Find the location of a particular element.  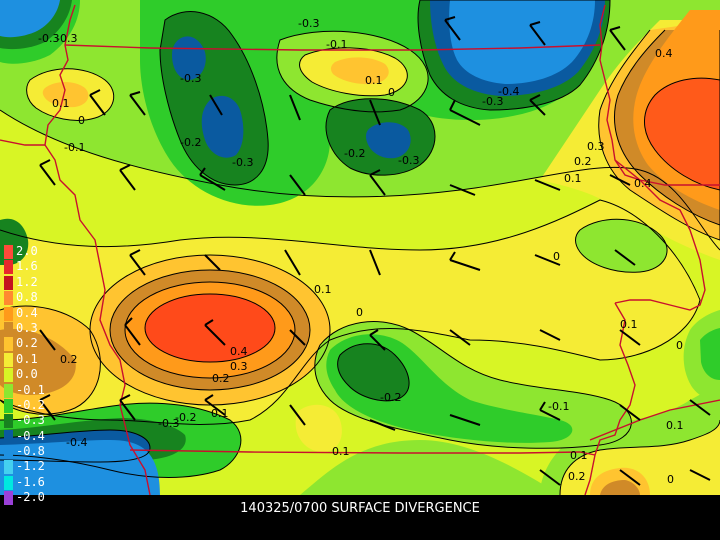

field-s-darkgreen is located at coordinates (373, 372).